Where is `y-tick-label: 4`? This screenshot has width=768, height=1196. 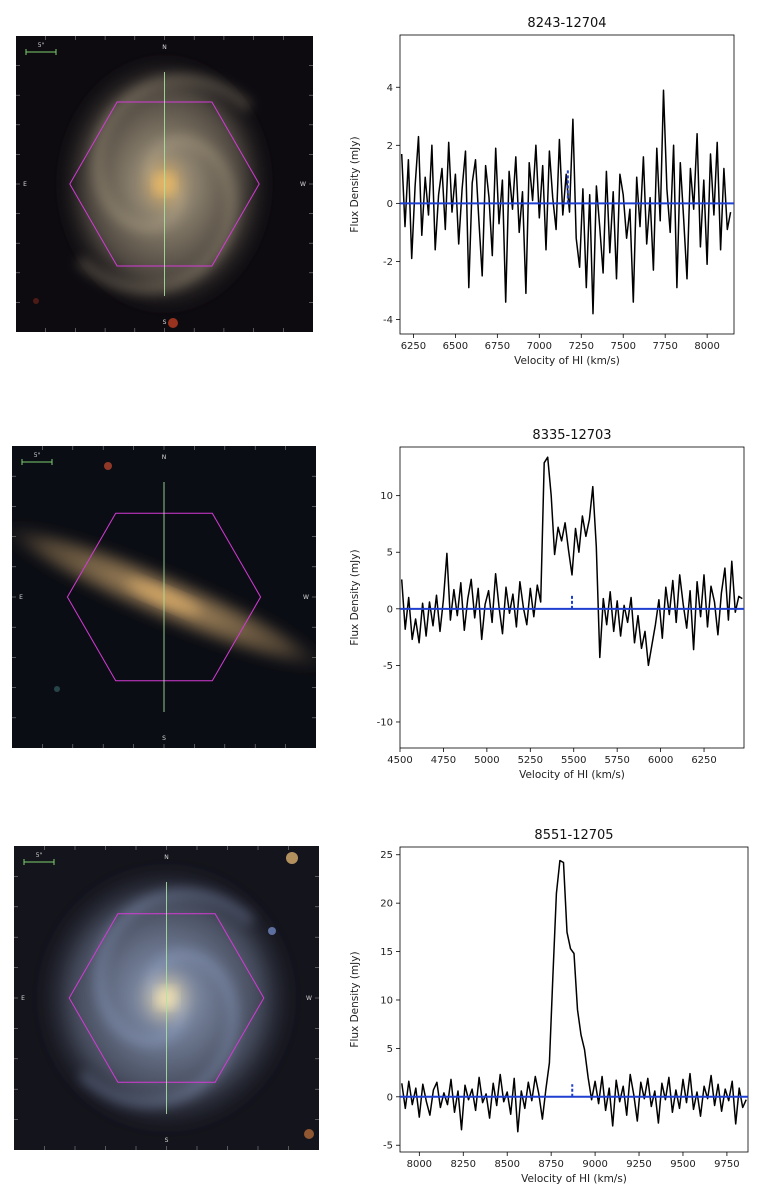 y-tick-label: 4 is located at coordinates (390, 88).